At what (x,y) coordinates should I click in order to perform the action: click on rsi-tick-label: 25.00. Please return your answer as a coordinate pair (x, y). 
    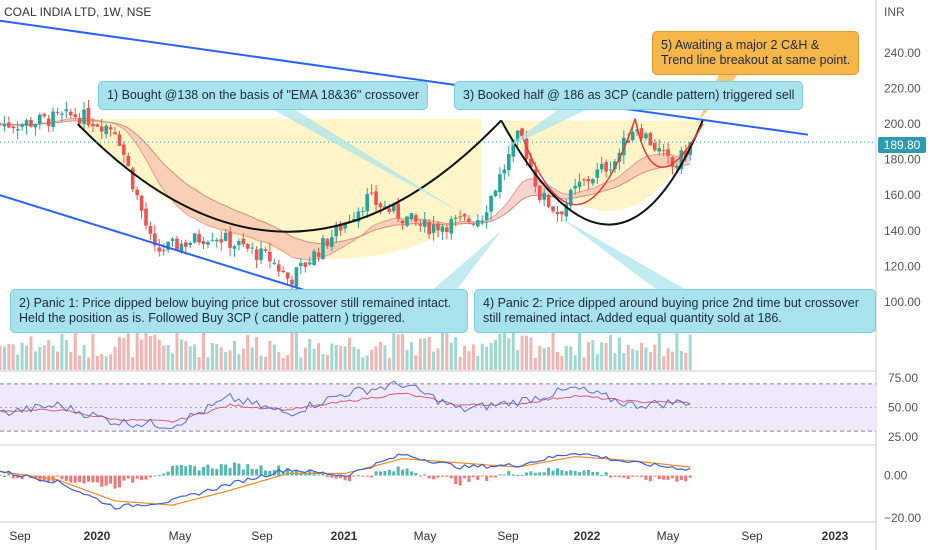
    Looking at the image, I should click on (903, 437).